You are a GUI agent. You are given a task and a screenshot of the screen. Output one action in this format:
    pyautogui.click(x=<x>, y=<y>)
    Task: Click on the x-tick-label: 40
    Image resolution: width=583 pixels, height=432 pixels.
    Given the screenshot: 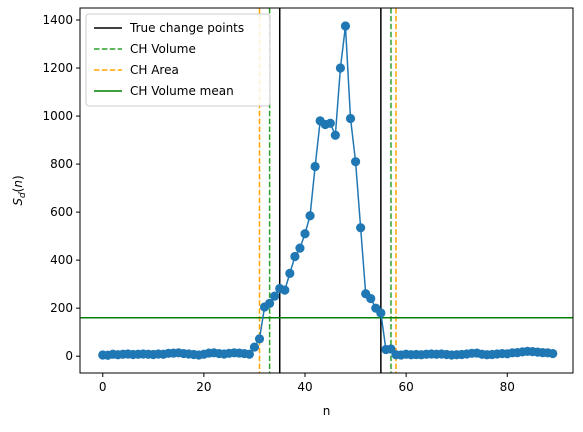 What is the action you would take?
    pyautogui.click(x=304, y=387)
    